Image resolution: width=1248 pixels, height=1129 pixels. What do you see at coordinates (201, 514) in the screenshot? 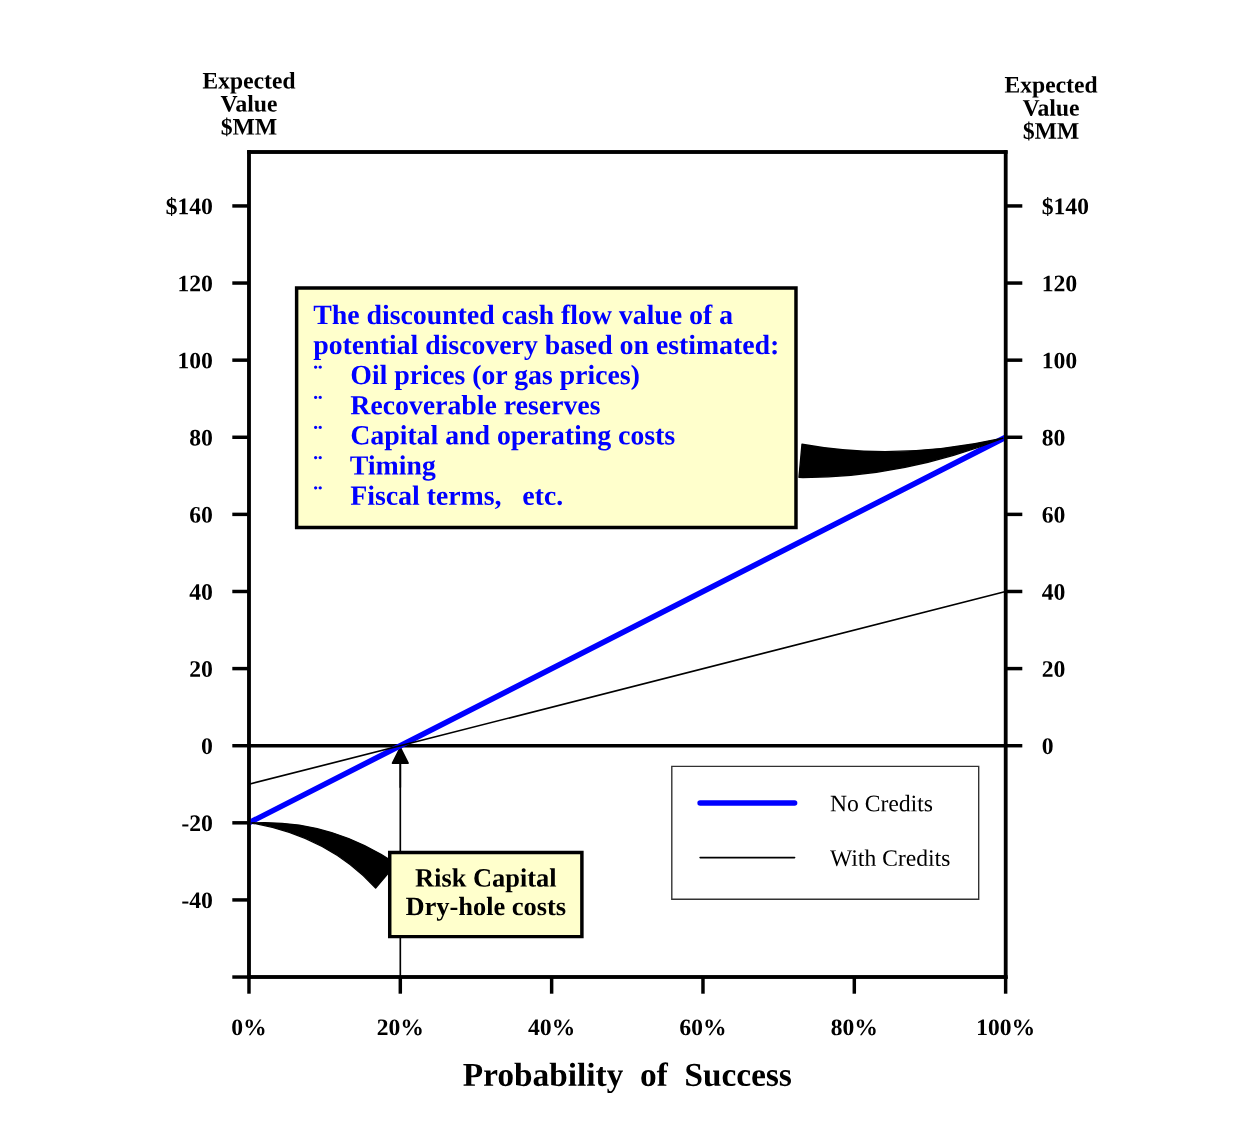
I see `y-tick-label: 60` at bounding box center [201, 514].